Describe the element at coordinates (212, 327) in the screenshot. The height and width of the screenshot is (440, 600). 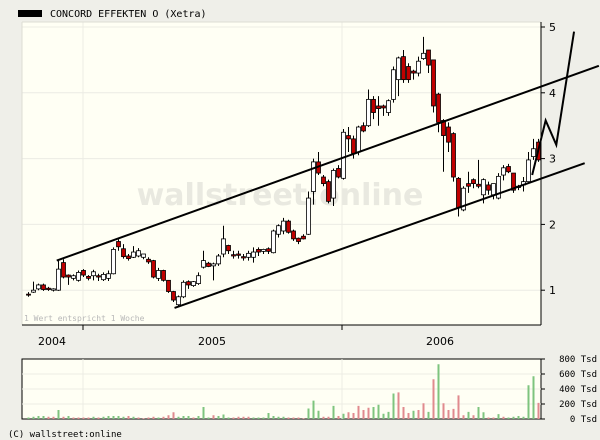
I see `x-axis-ticks` at that location.